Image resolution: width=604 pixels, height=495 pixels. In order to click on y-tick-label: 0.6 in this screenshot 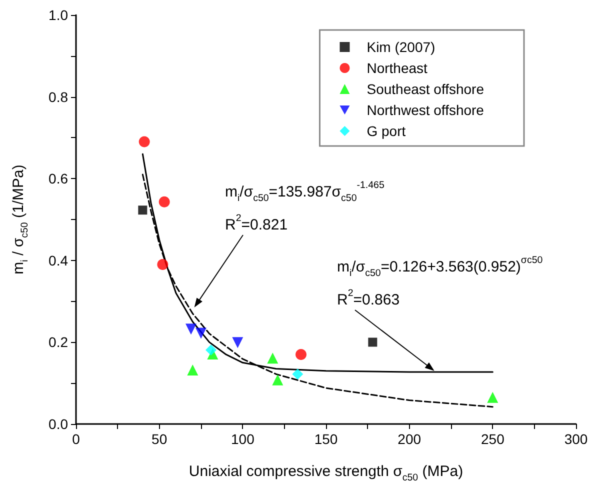, I will do `click(58, 178)`.